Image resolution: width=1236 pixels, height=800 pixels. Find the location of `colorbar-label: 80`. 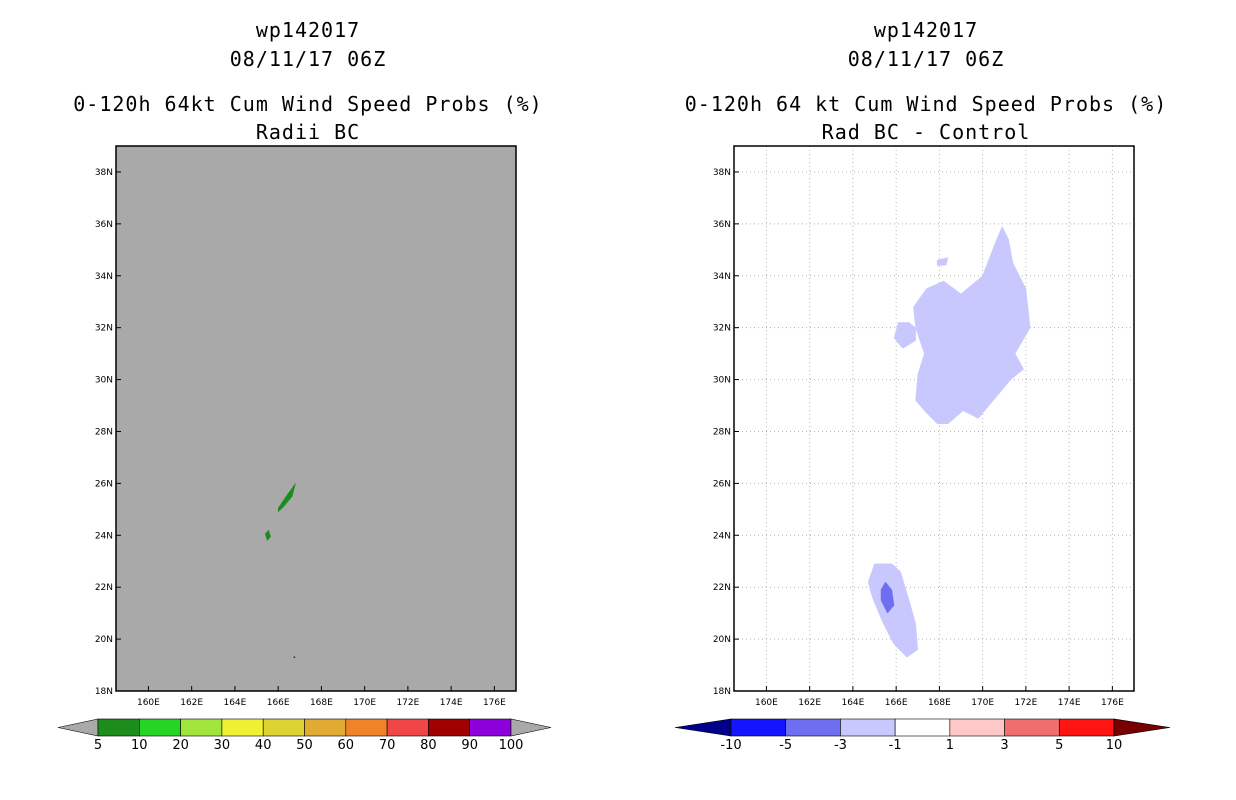

colorbar-label: 80 is located at coordinates (428, 745).